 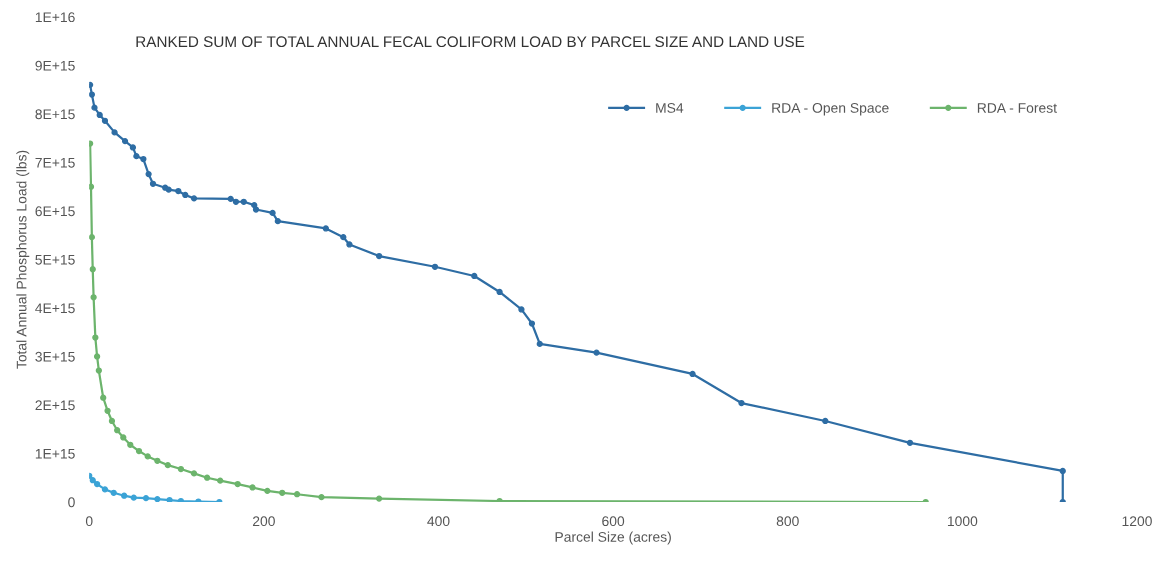 What do you see at coordinates (55, 259) in the screenshot?
I see `y-tick-label: 5E+15` at bounding box center [55, 259].